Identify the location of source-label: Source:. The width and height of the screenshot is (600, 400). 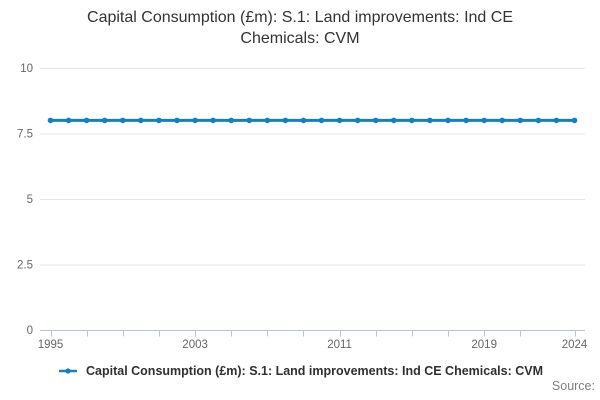
(573, 386).